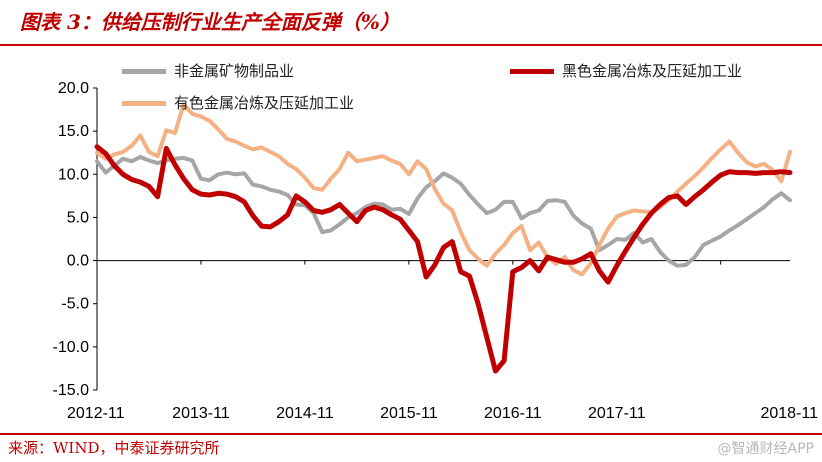 The height and width of the screenshot is (462, 822). Describe the element at coordinates (75, 304) in the screenshot. I see `y-tick-label: -5.0` at that location.